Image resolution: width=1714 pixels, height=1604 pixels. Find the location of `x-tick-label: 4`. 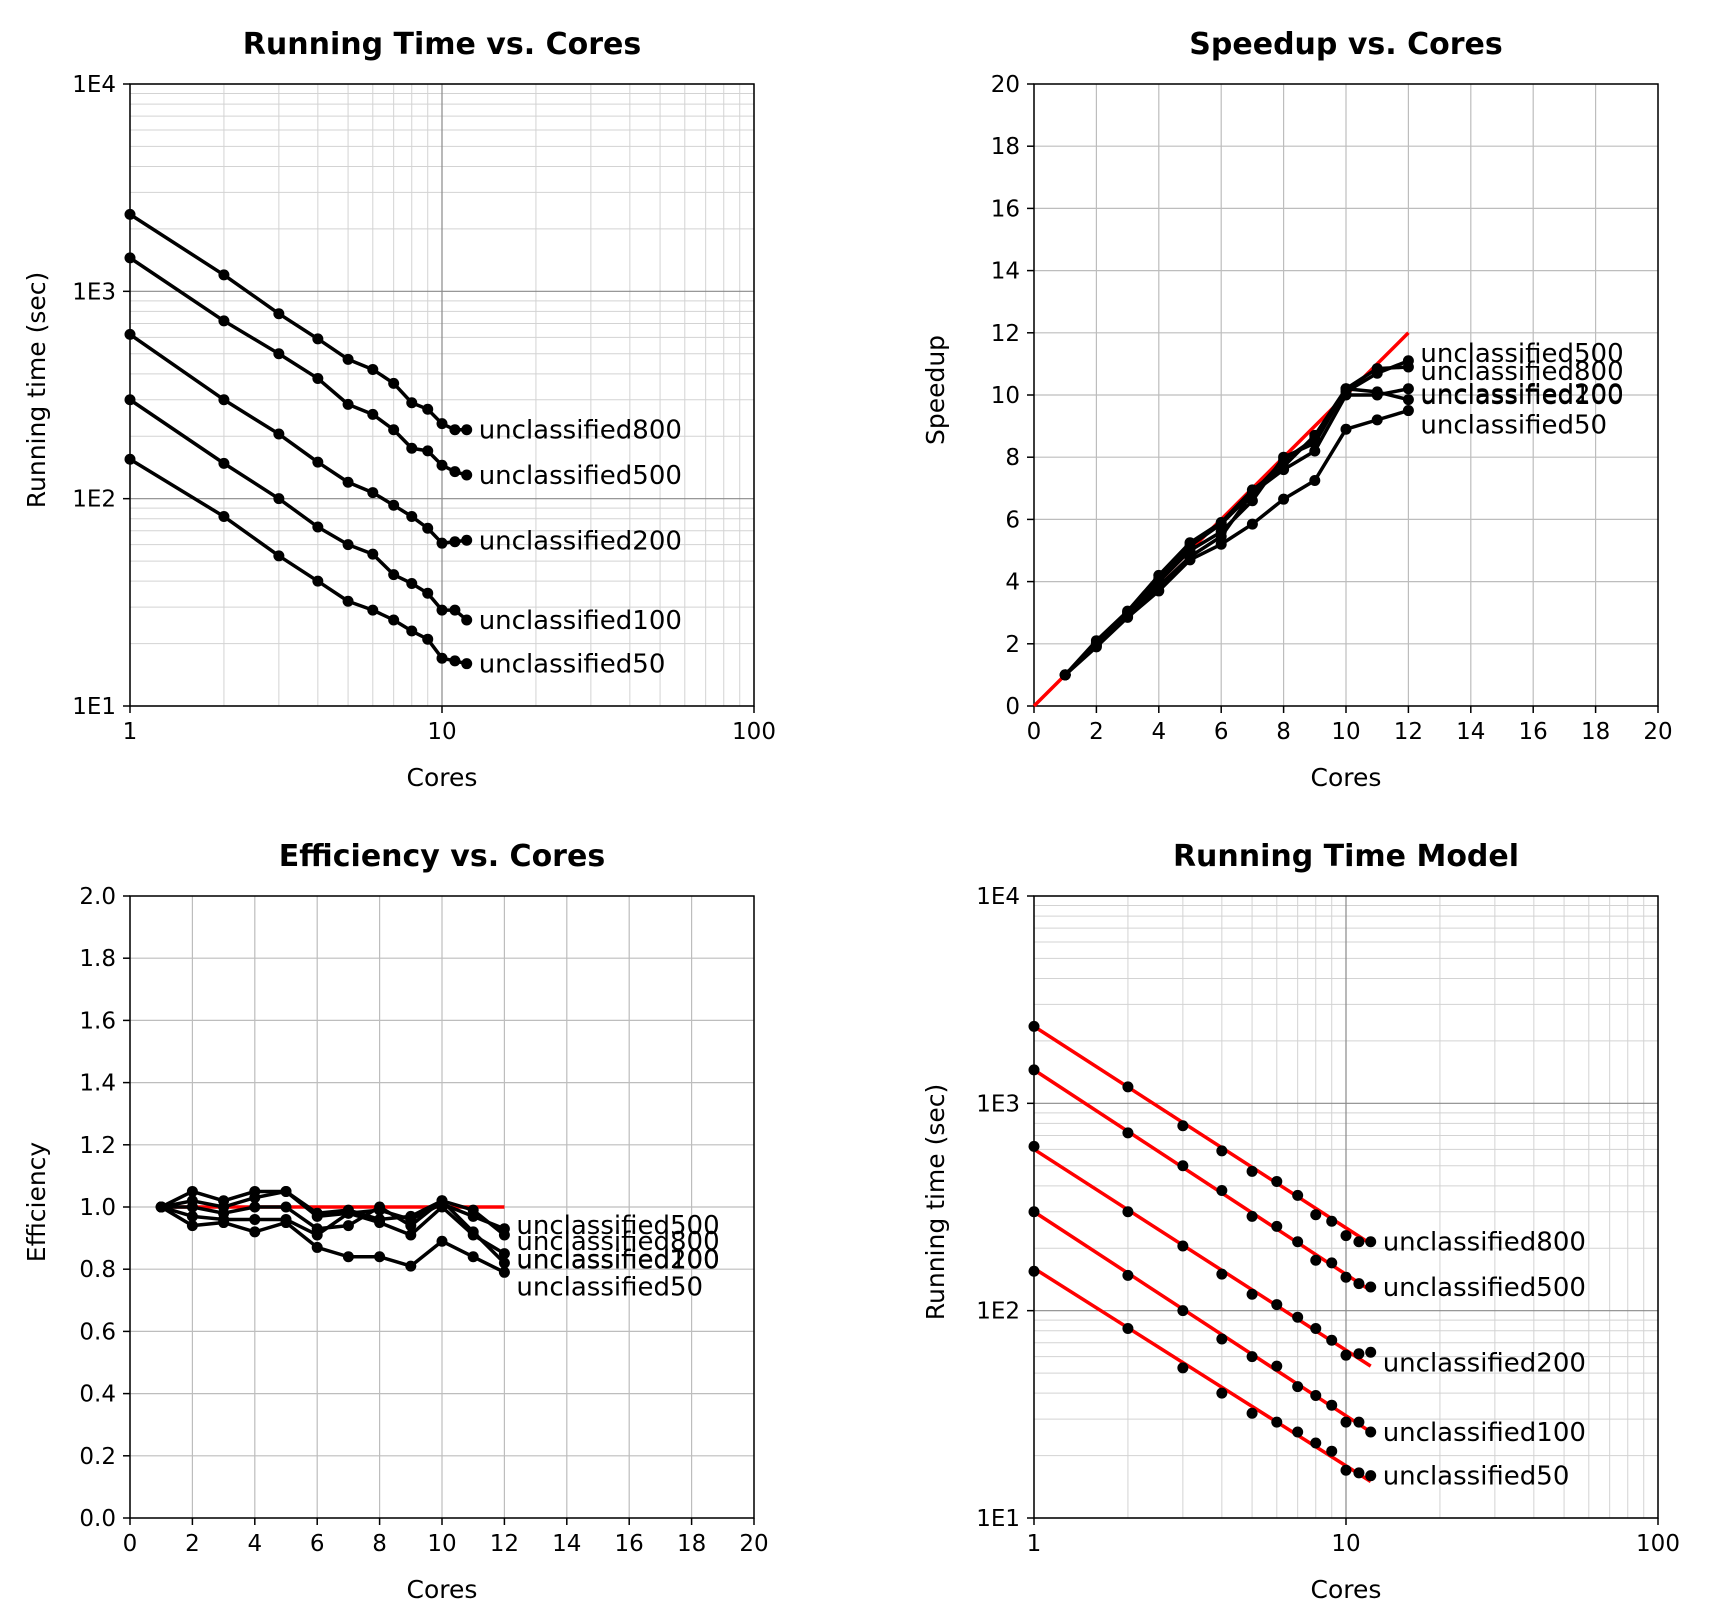

x-tick-label: 4 is located at coordinates (254, 1544).